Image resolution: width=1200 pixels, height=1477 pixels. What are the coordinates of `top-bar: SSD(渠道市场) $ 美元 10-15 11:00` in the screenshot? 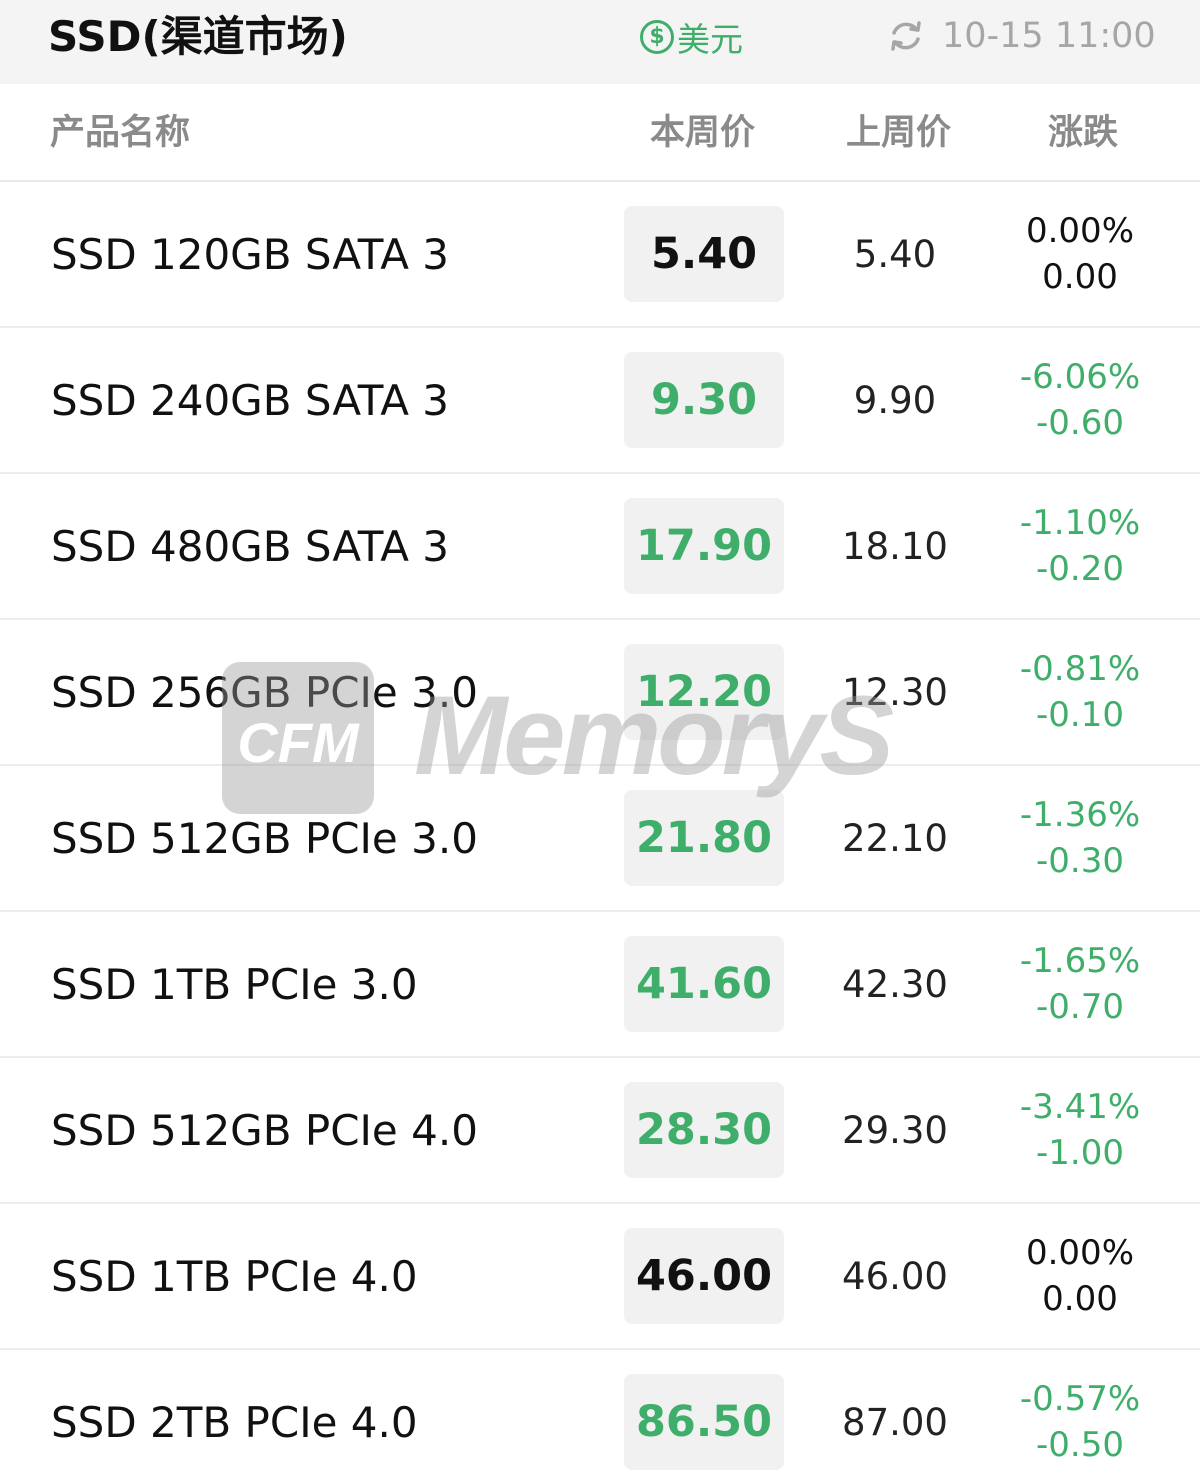 It's located at (600, 42).